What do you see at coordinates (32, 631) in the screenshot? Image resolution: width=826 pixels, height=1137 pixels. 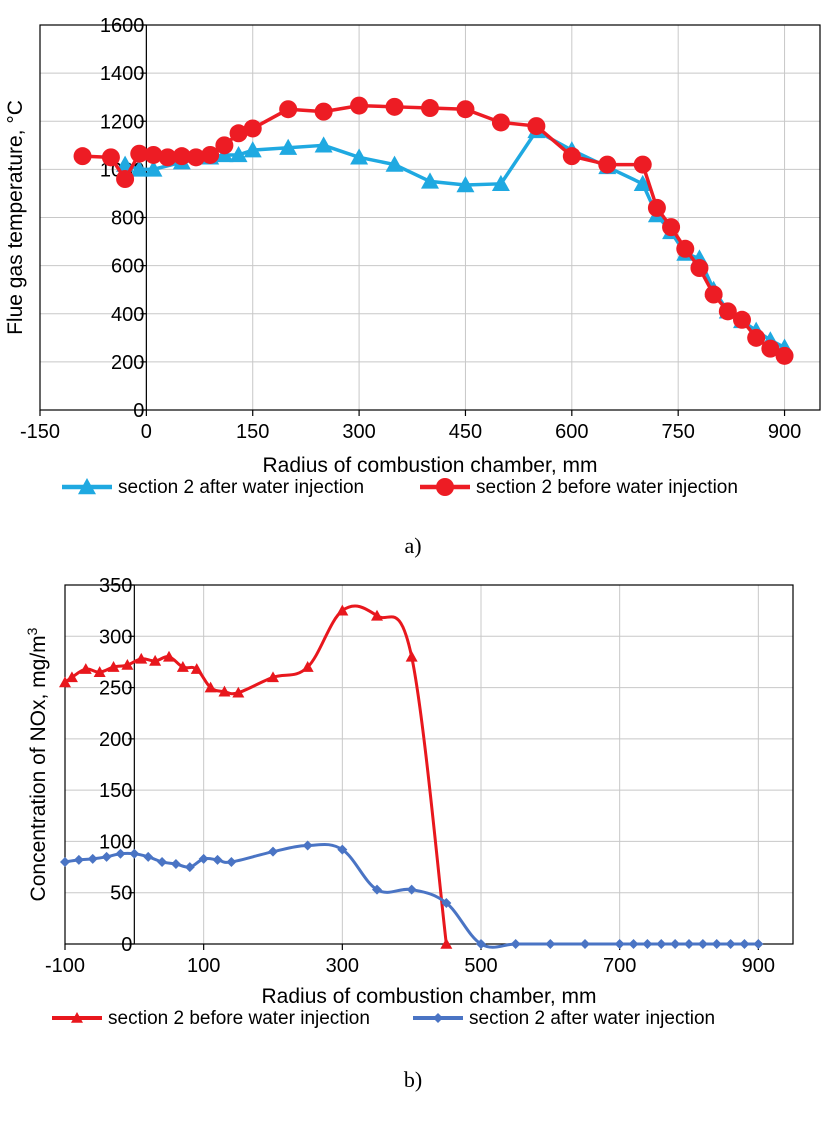 I see `chart-b-y-axis-label-superscript: 3` at bounding box center [32, 631].